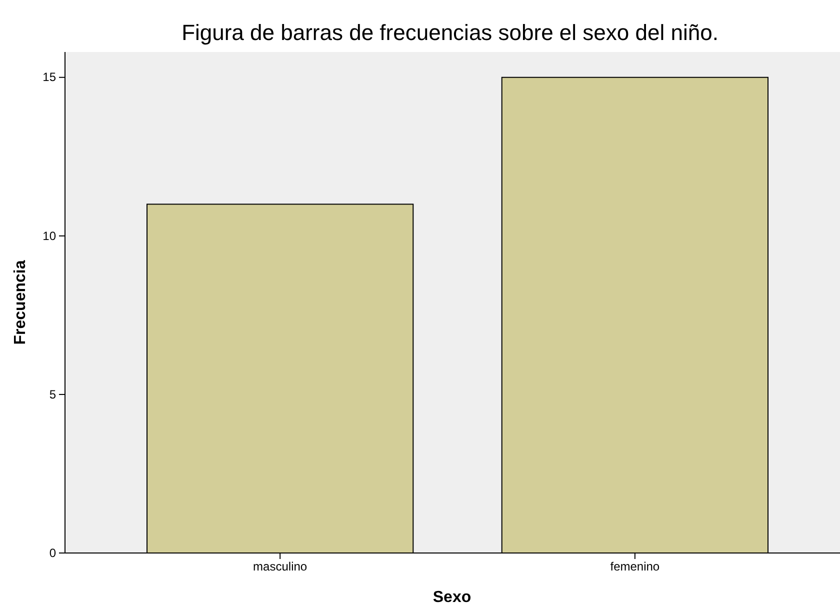  Describe the element at coordinates (49, 235) in the screenshot. I see `y-tick-label: 10` at that location.